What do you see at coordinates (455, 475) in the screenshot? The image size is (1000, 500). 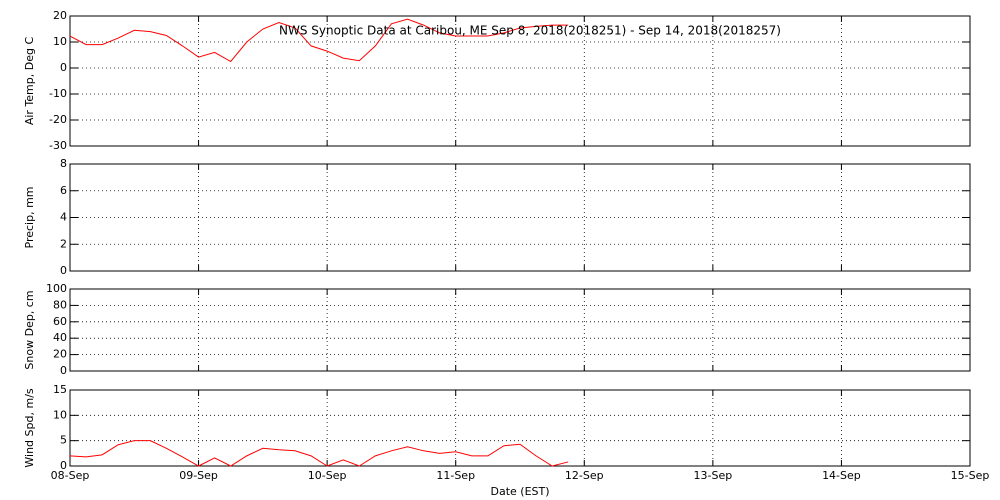 I see `x-tick-label: 11-Sep` at bounding box center [455, 475].